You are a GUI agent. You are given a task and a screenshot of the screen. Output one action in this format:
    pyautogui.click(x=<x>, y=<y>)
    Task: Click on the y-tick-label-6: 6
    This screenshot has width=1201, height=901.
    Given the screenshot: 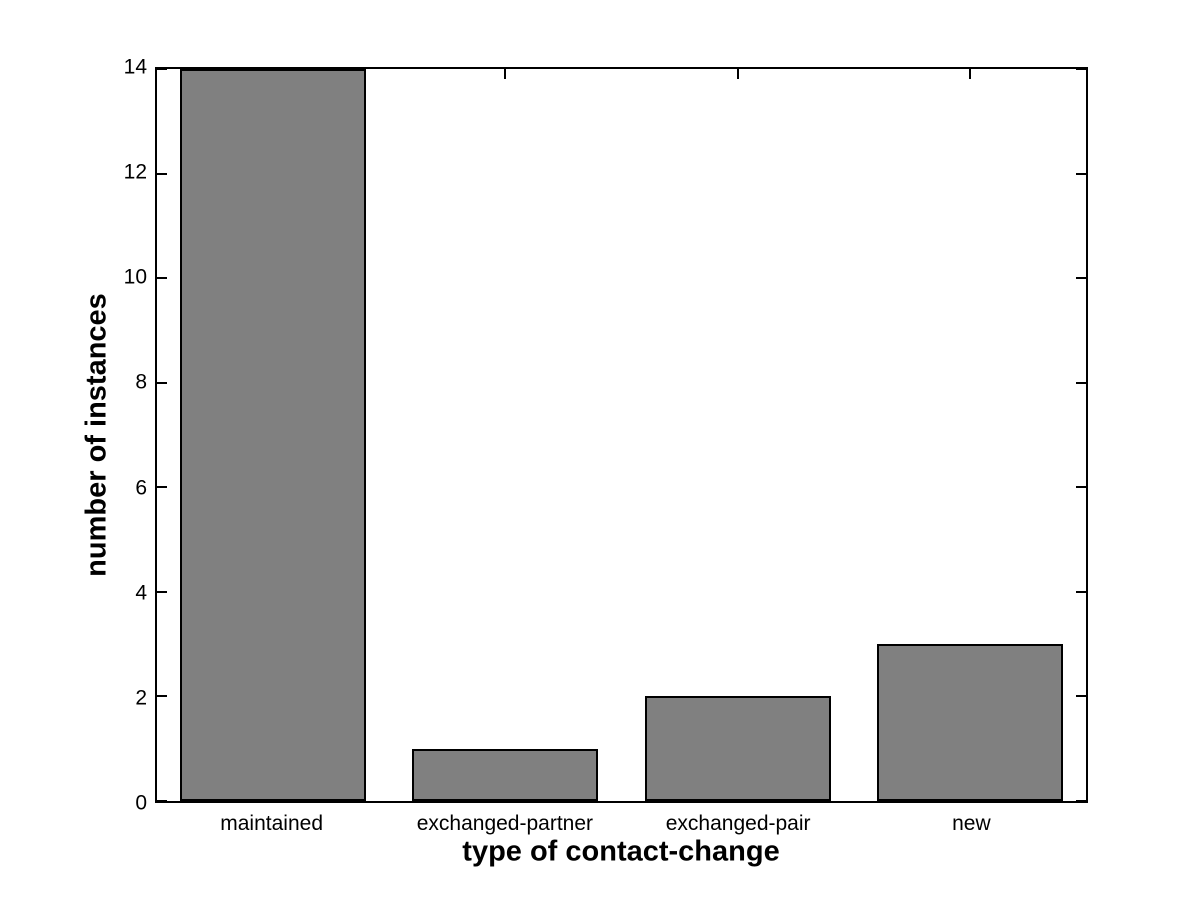 What is the action you would take?
    pyautogui.click(x=141, y=488)
    